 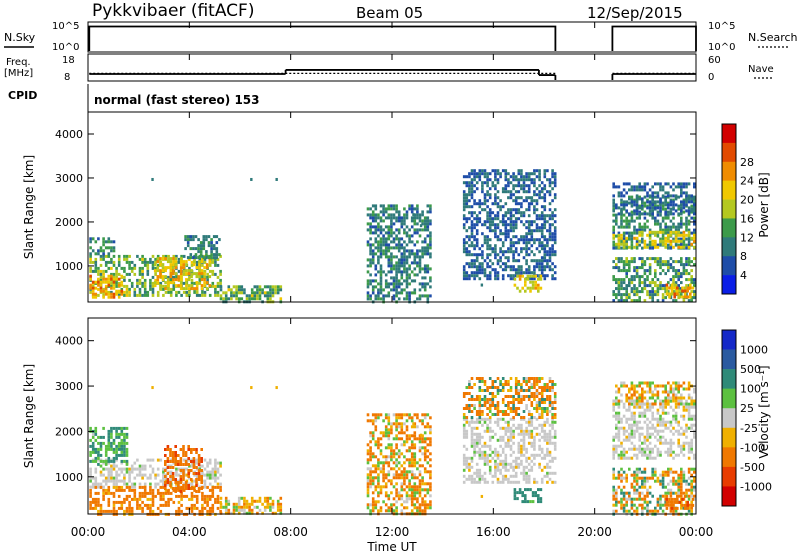 What do you see at coordinates (555, 186) in the screenshot?
I see `power-cell-1964` at bounding box center [555, 186].